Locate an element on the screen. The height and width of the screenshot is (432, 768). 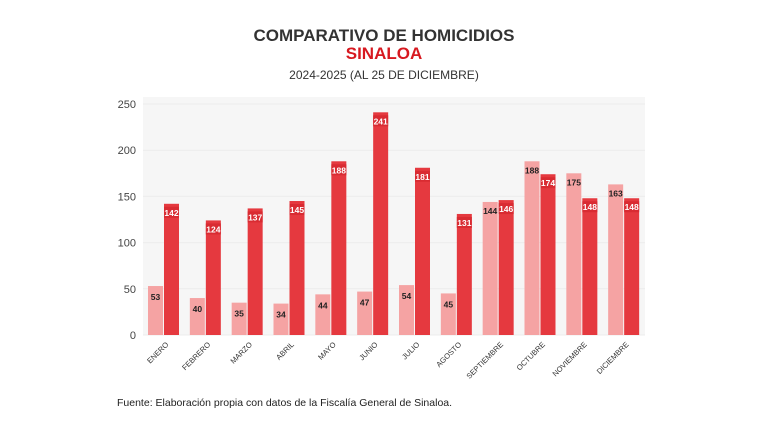
data-label: 137 is located at coordinates (255, 217).